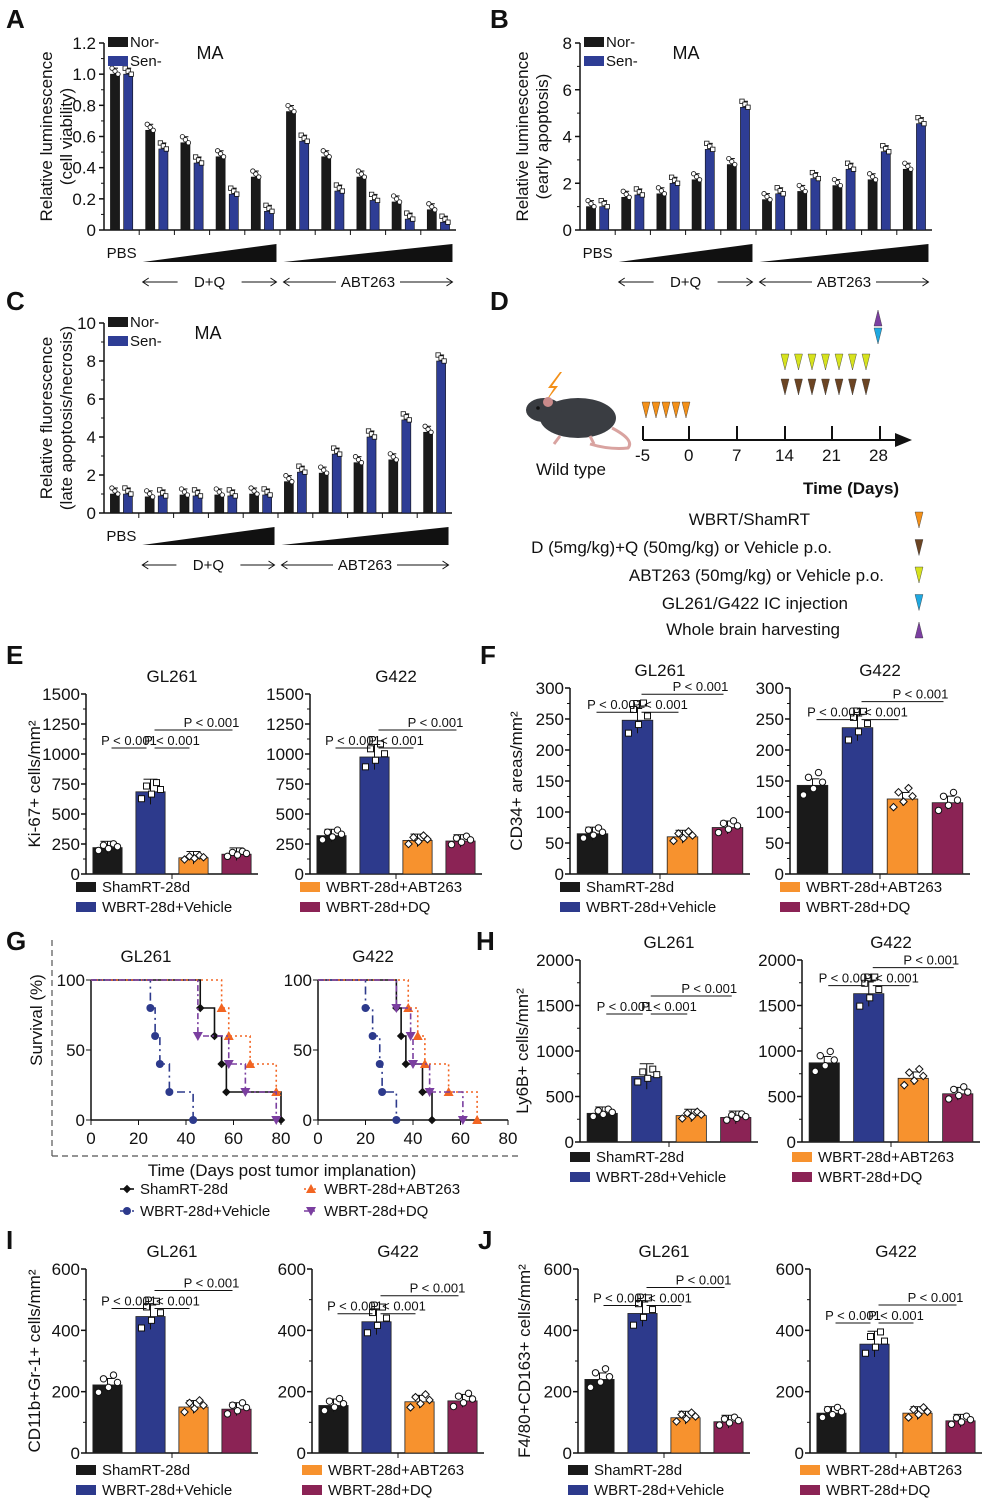 The width and height of the screenshot is (1000, 1500). What do you see at coordinates (770, 781) in the screenshot?
I see `y-tick-label: 150` at bounding box center [770, 781].